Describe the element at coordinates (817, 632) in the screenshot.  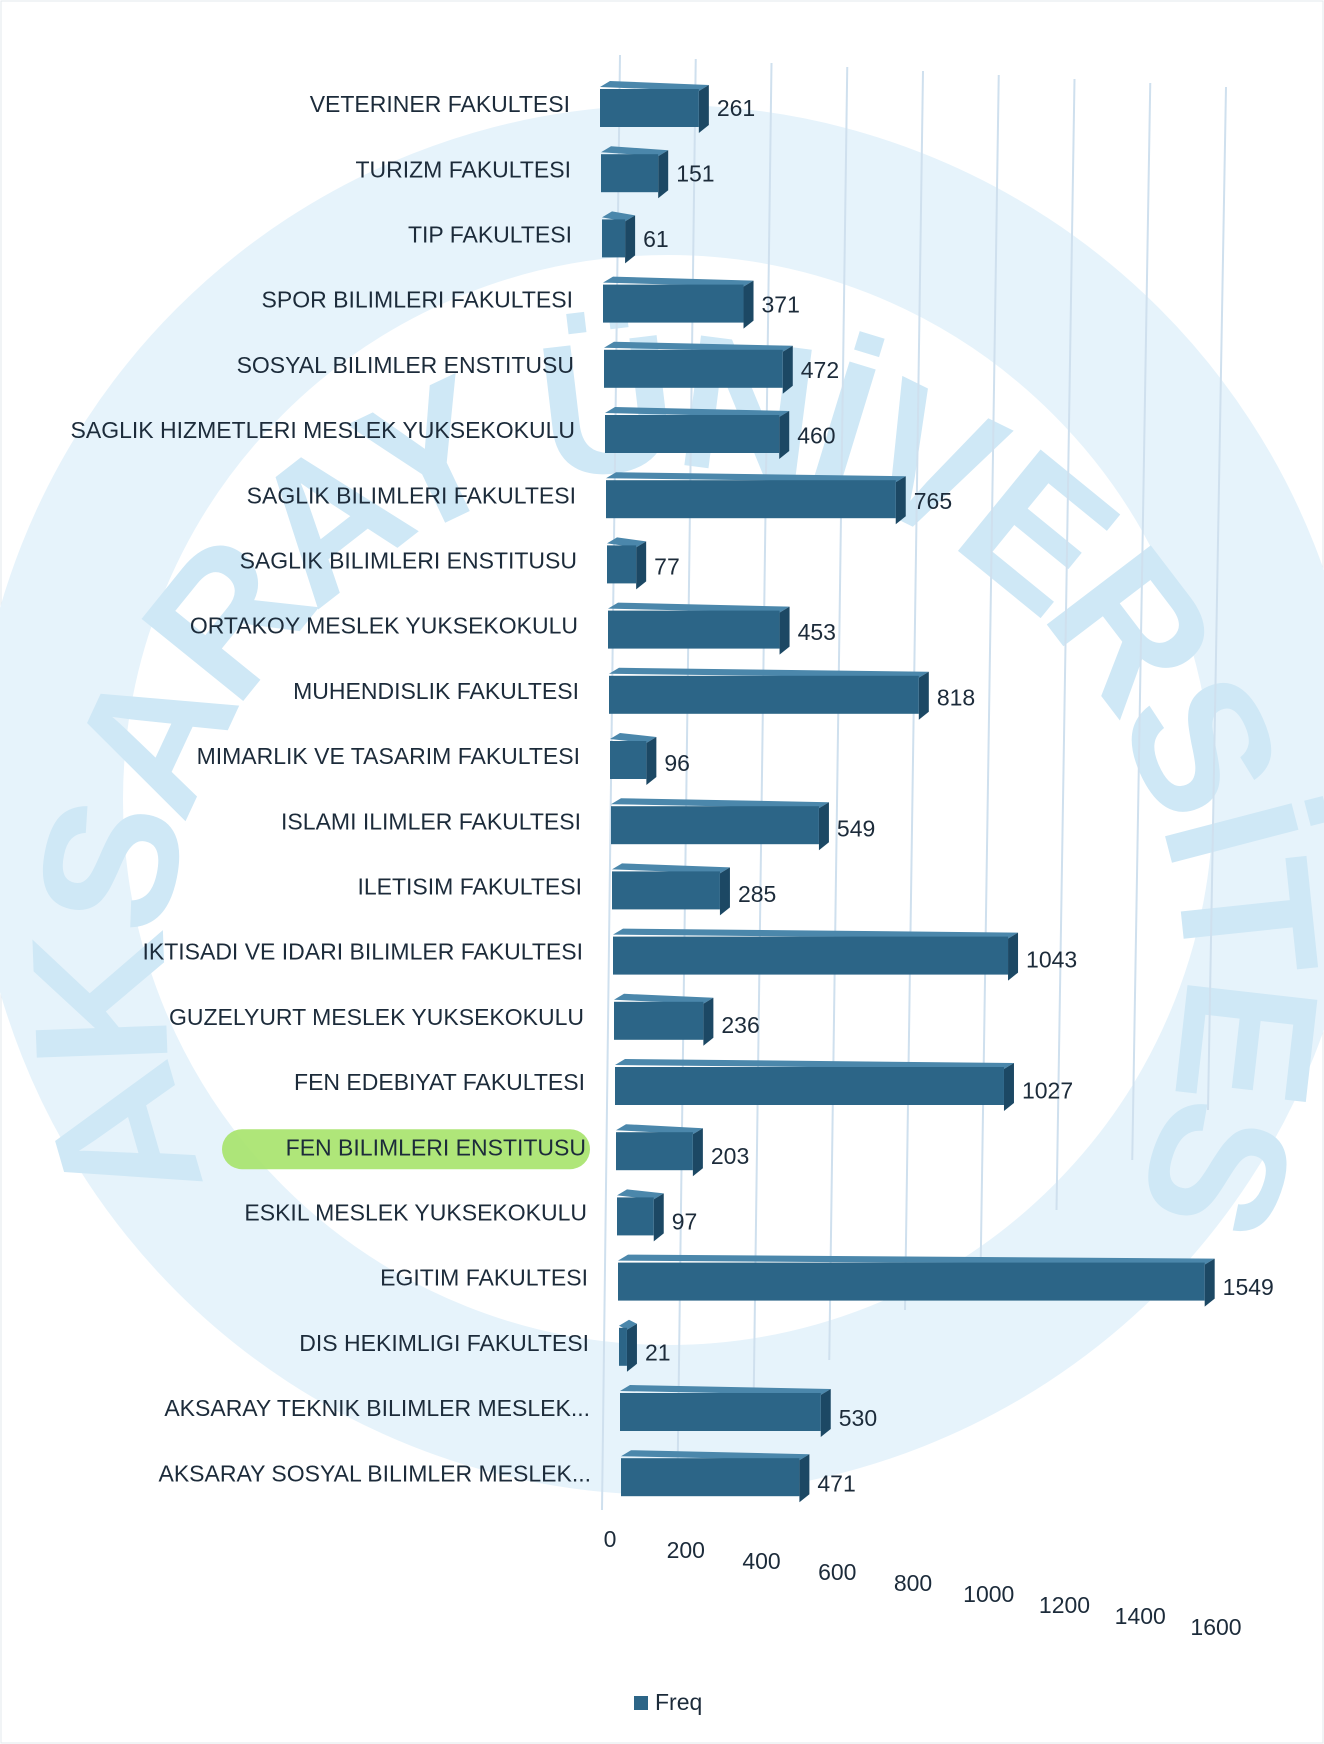
I see `data-label: 453` at that location.